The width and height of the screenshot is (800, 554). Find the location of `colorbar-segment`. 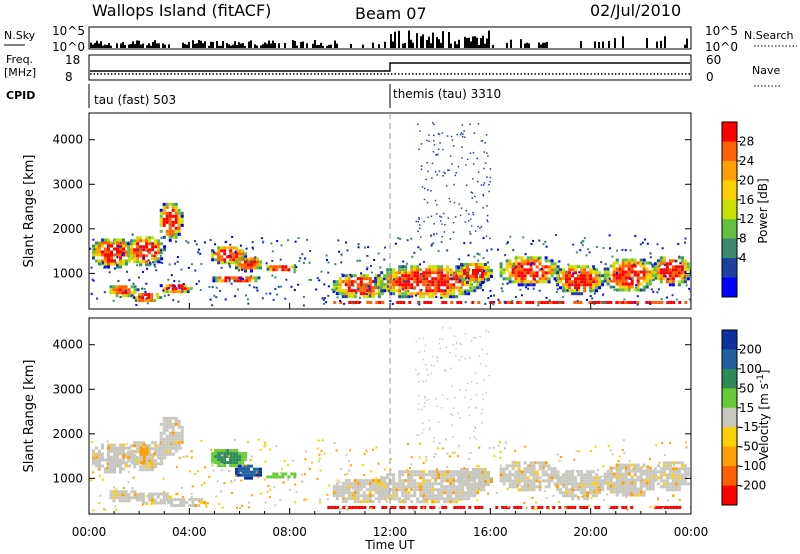

colorbar-segment is located at coordinates (729, 209).